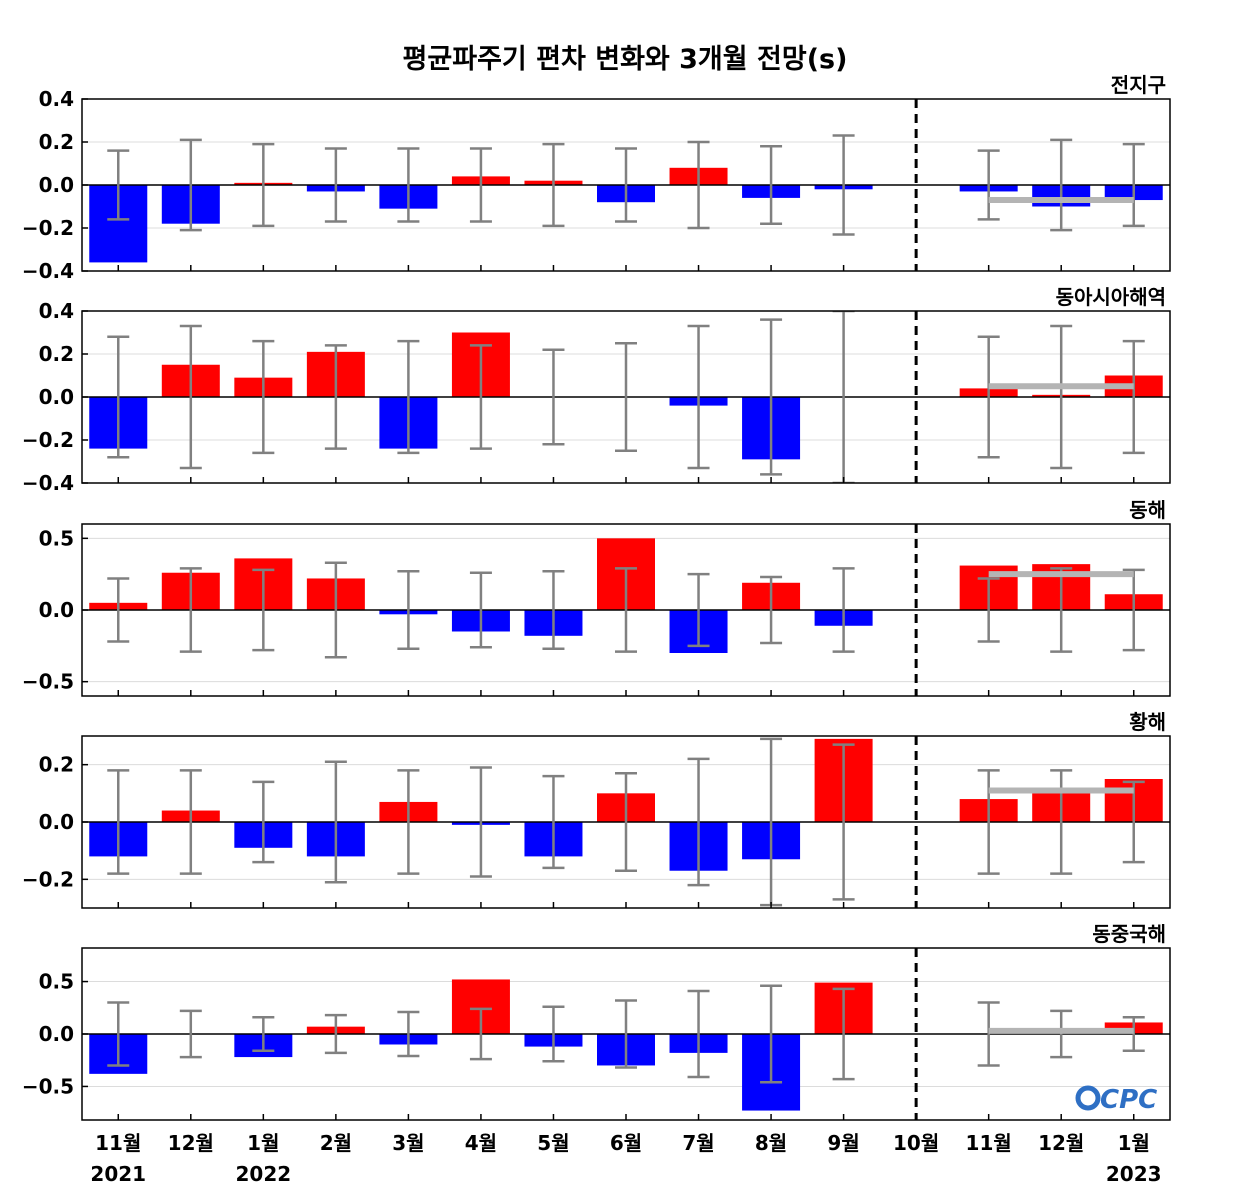 Image resolution: width=1250 pixels, height=1200 pixels. Describe the element at coordinates (263, 1174) in the screenshot. I see `year-label-2022: 2022` at that location.